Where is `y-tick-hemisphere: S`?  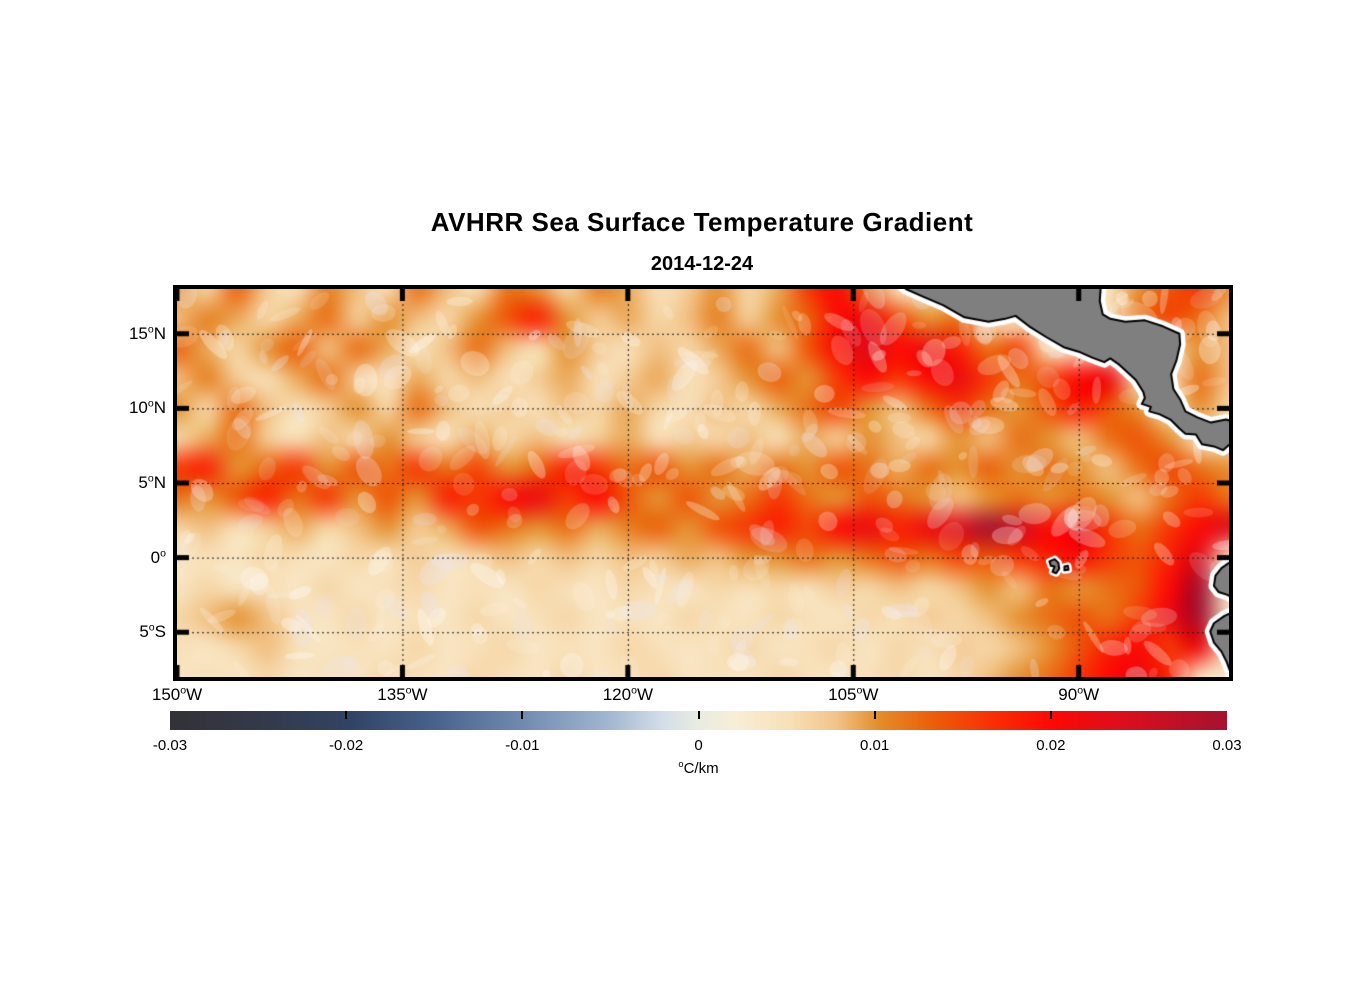 y-tick-hemisphere: S is located at coordinates (160, 632).